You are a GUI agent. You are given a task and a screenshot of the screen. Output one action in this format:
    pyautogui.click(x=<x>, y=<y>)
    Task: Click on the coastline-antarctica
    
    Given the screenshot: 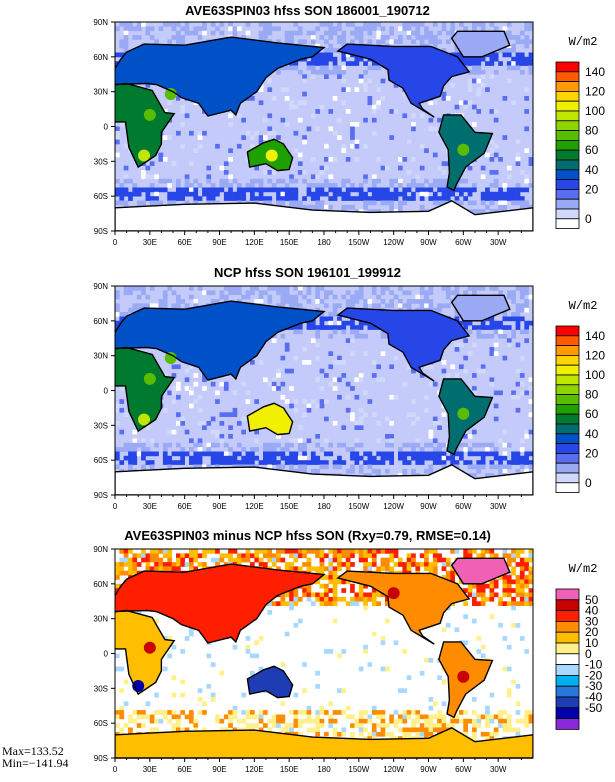 What is the action you would take?
    pyautogui.click(x=324, y=215)
    